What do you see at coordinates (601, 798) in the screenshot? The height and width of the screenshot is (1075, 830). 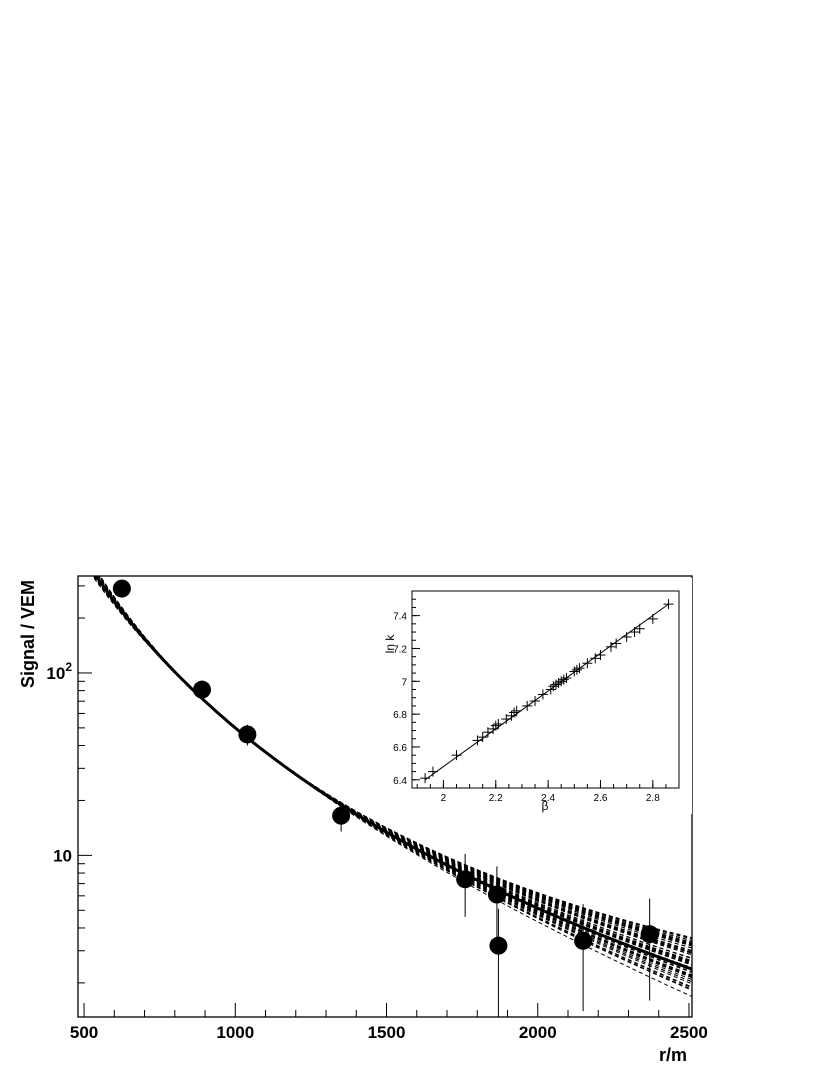 I see `inset-x-tick-label: 2.6` at bounding box center [601, 798].